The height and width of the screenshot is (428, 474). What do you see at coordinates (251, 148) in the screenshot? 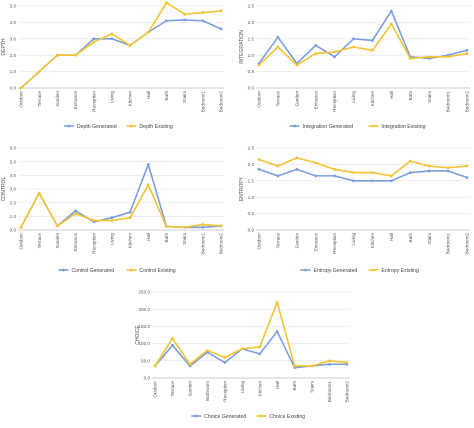
I see `y-tick-label: 2.5` at bounding box center [251, 148].